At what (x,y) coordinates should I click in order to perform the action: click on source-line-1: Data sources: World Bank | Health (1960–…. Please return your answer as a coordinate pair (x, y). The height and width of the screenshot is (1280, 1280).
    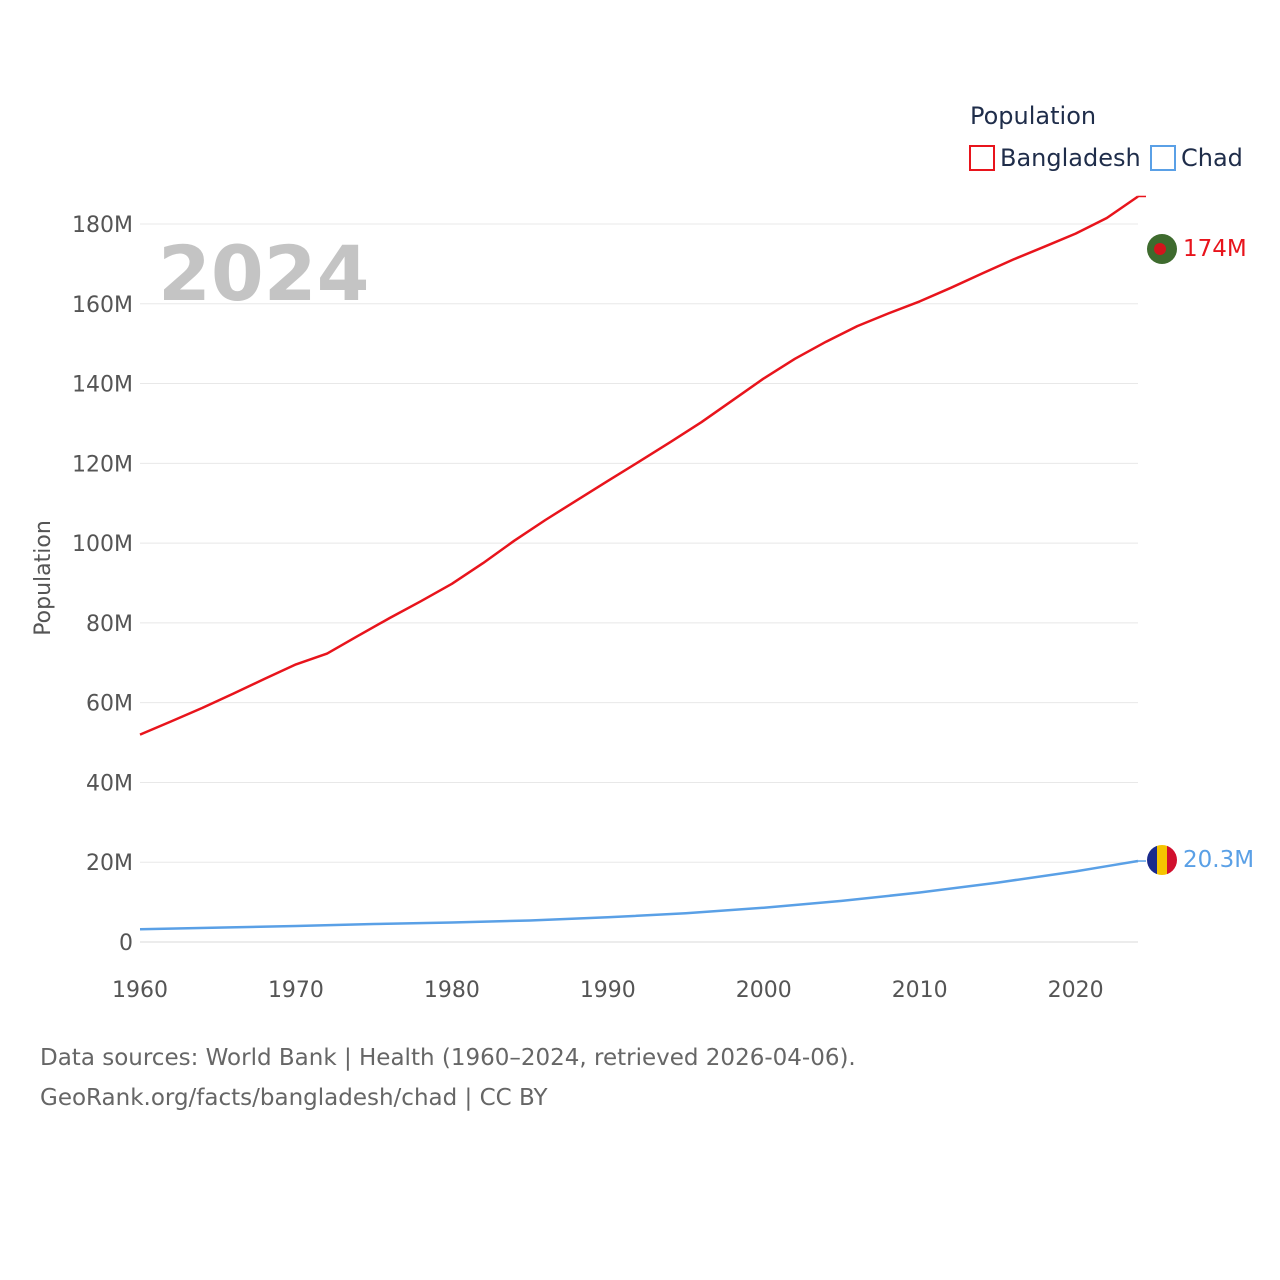
    Looking at the image, I should click on (448, 1058).